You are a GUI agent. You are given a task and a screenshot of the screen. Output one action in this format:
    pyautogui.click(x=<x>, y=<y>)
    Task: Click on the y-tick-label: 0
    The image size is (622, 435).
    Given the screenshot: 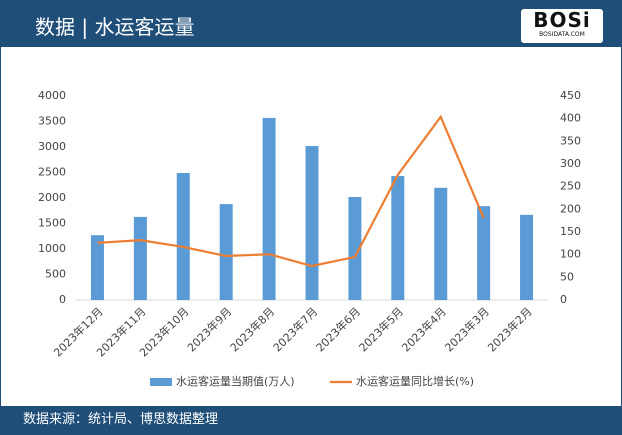 What is the action you would take?
    pyautogui.click(x=62, y=299)
    